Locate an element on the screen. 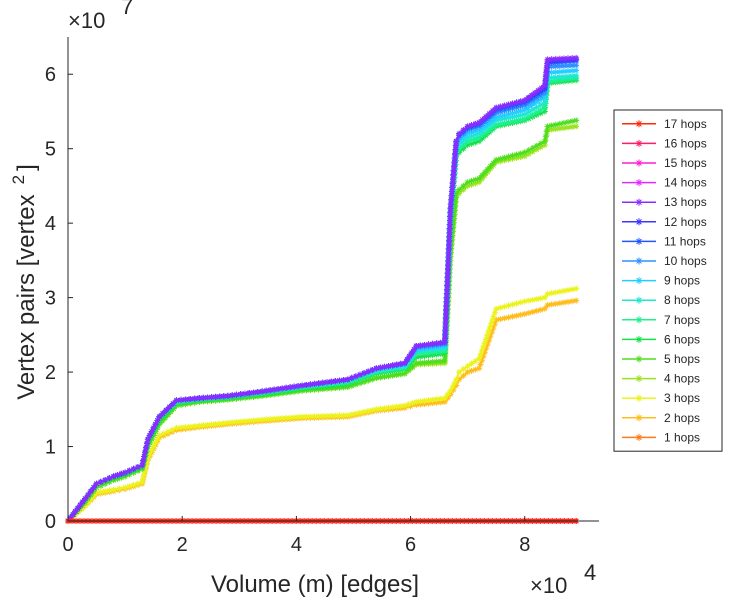 This screenshot has height=600, width=733. x-multiplier: ×10 4 is located at coordinates (563, 579).